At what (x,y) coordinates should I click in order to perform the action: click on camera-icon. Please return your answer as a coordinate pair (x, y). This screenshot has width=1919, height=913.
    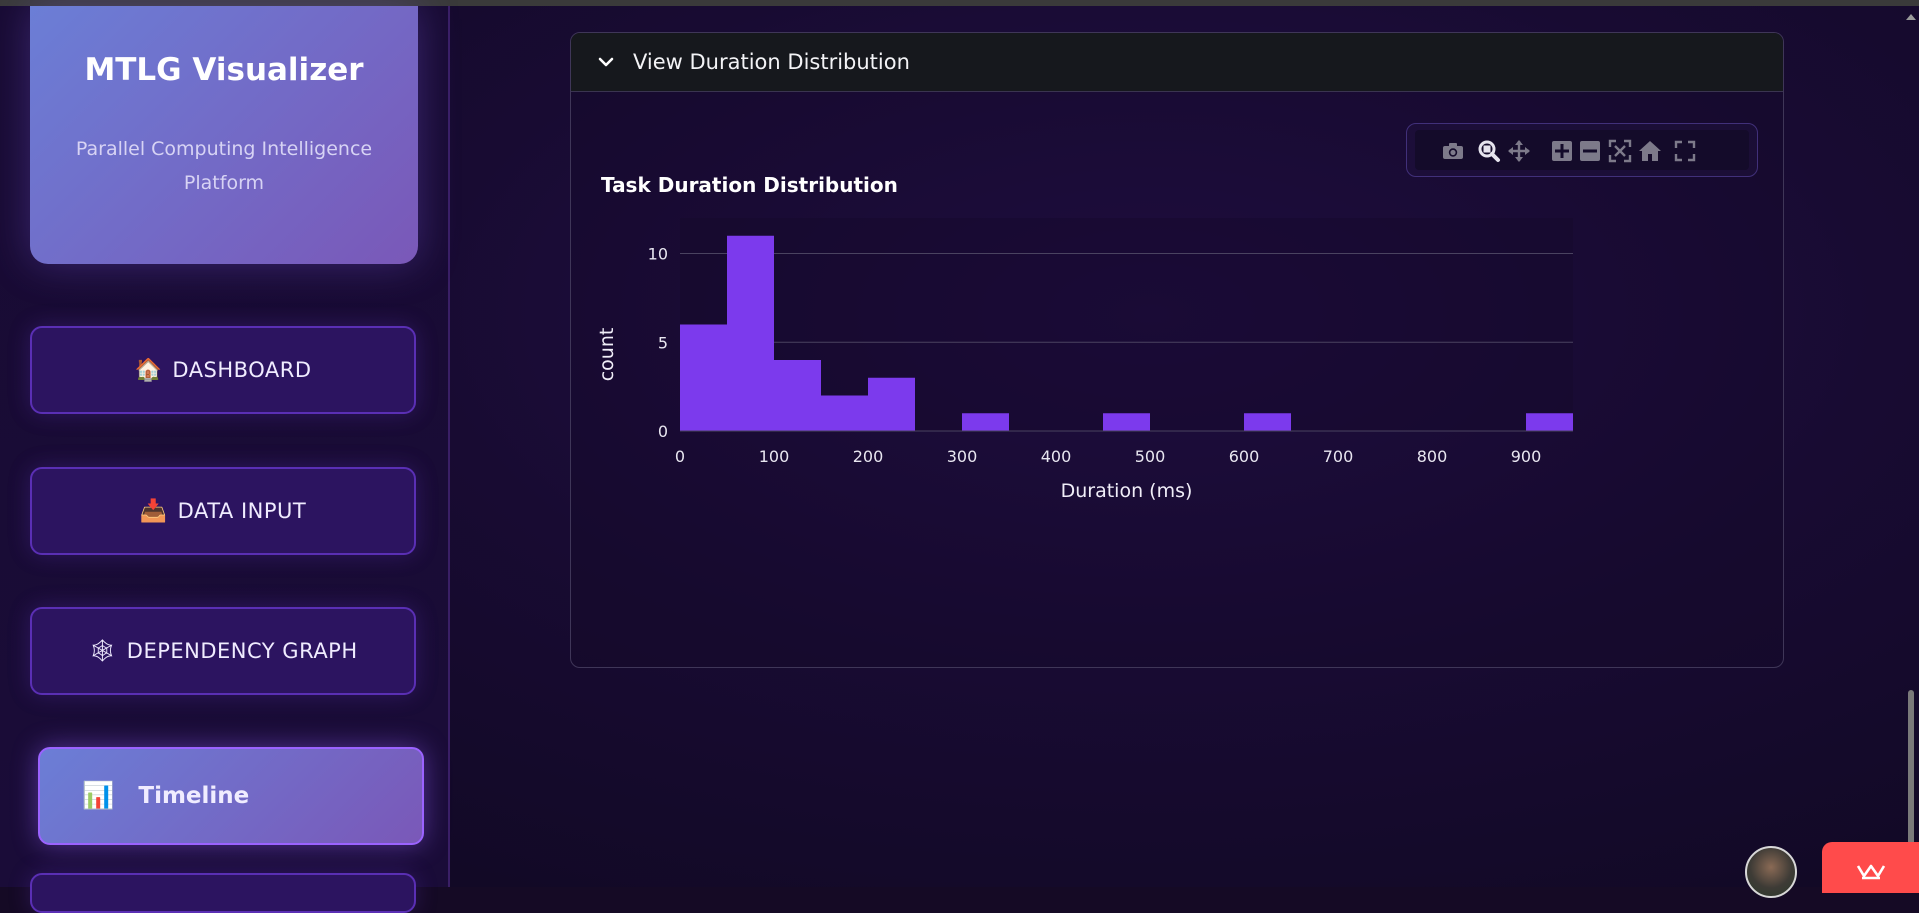
    Looking at the image, I should click on (1453, 151).